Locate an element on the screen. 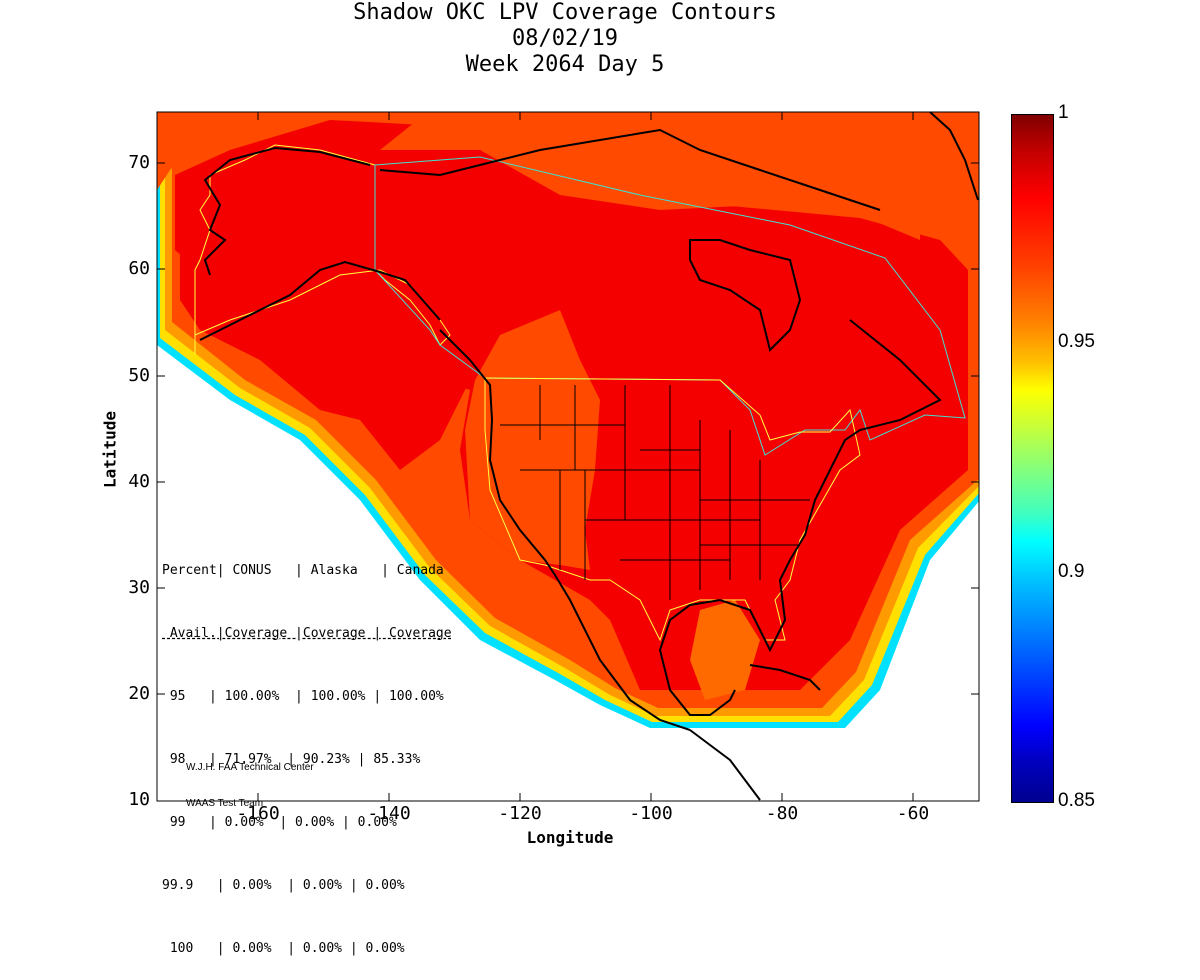 This screenshot has height=980, width=1200. stats-row: 99.9 | 0.00% | 0.00% | 0.00% is located at coordinates (283, 885).